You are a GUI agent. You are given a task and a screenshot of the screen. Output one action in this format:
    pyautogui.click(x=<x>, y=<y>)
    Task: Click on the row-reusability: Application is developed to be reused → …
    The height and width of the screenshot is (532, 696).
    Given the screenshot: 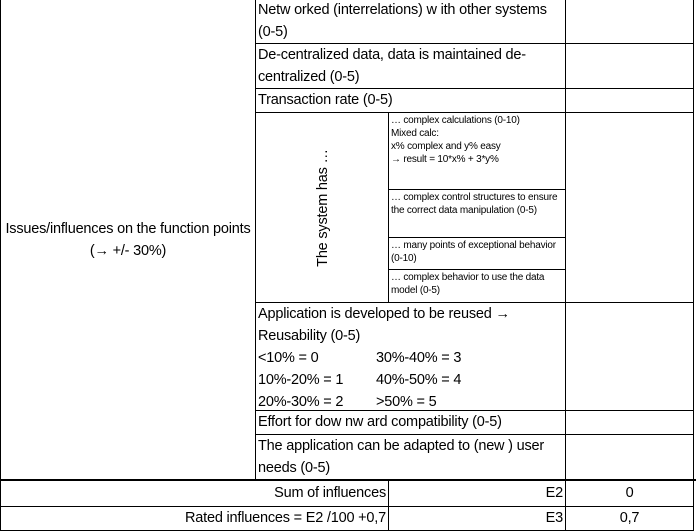 What is the action you would take?
    pyautogui.click(x=410, y=356)
    